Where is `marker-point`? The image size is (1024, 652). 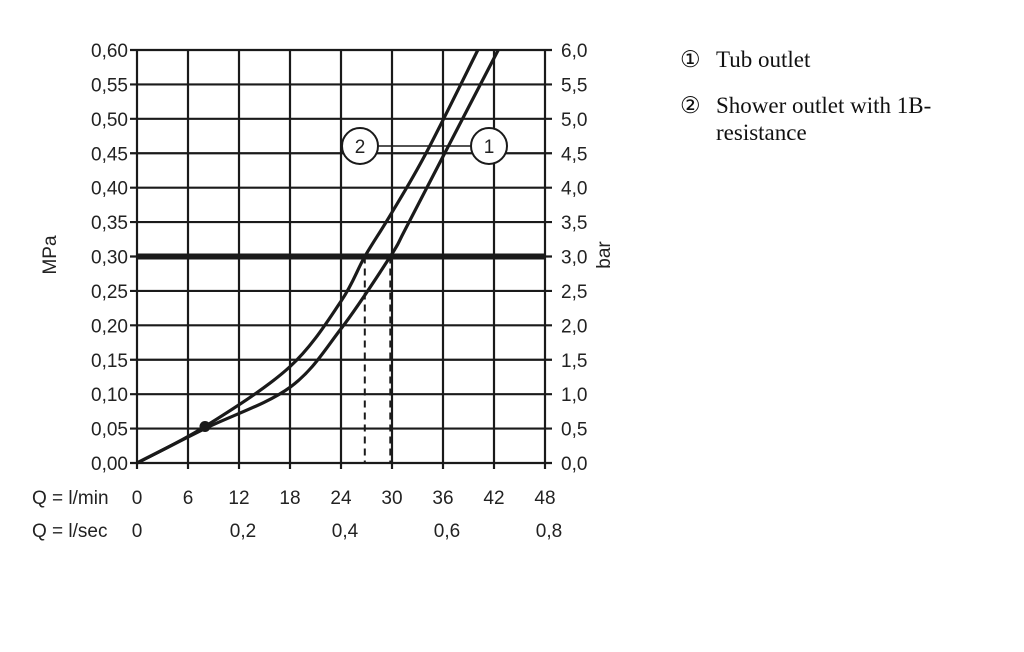
marker-point is located at coordinates (205, 427).